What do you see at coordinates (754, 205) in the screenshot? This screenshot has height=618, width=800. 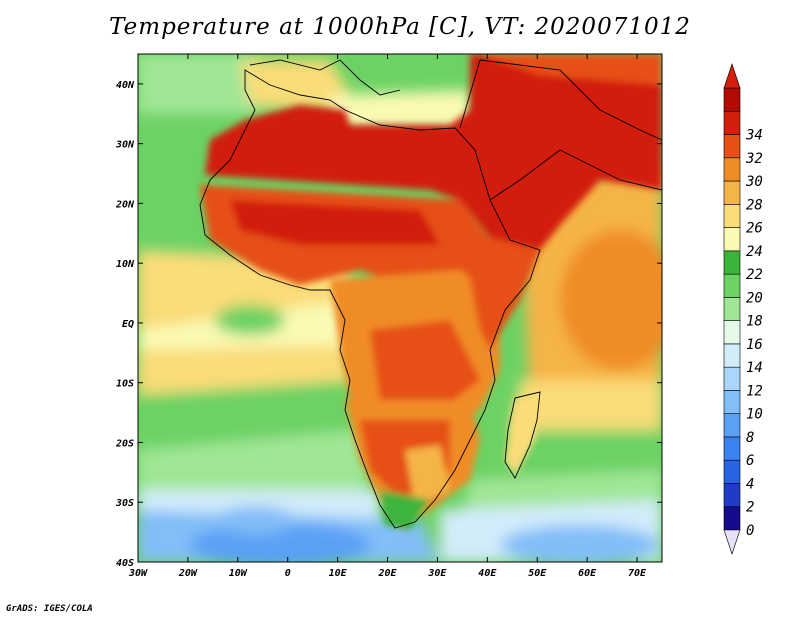 I see `colorbar-label: 28` at bounding box center [754, 205].